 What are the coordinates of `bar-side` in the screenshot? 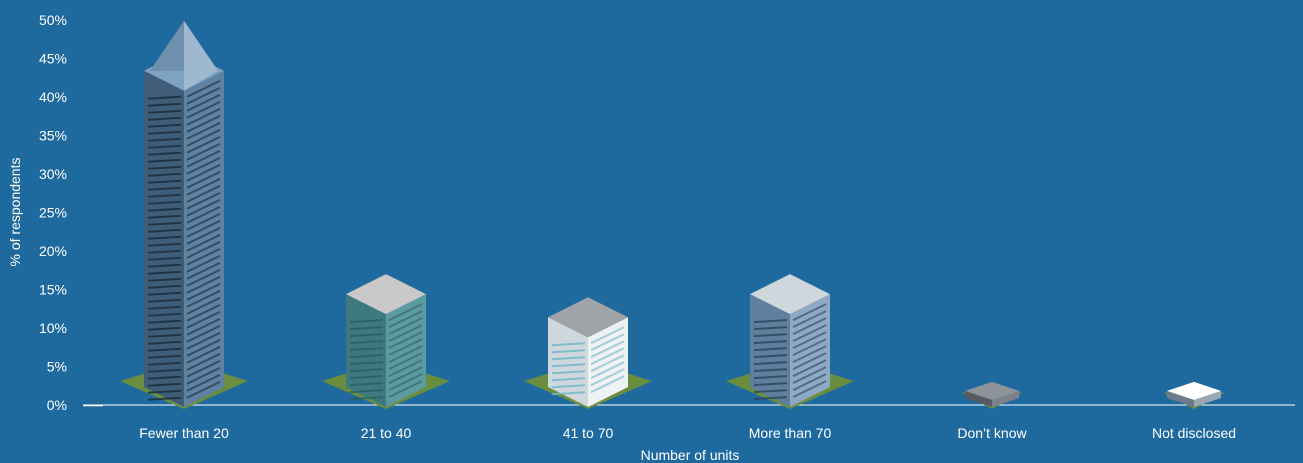 It's located at (204, 239).